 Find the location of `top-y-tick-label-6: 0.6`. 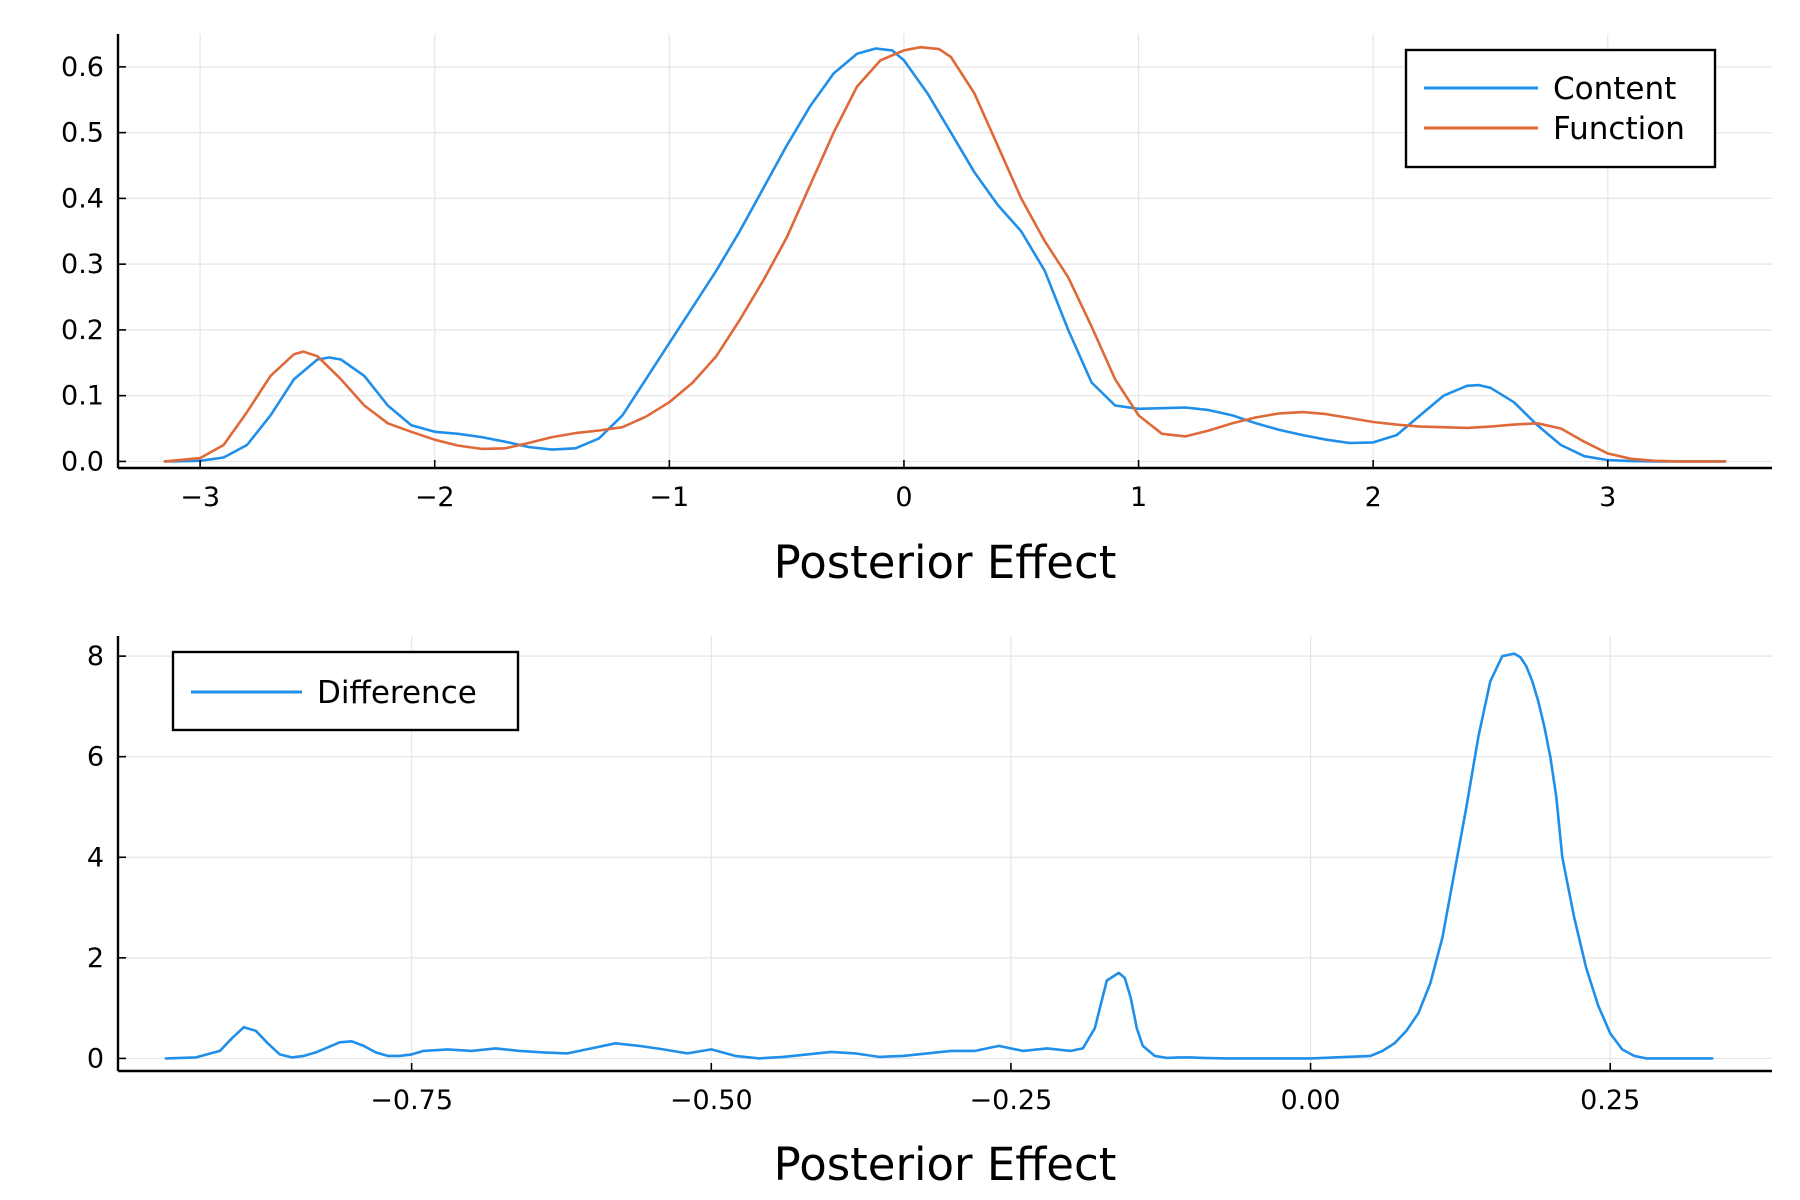

top-y-tick-label-6: 0.6 is located at coordinates (82, 67).